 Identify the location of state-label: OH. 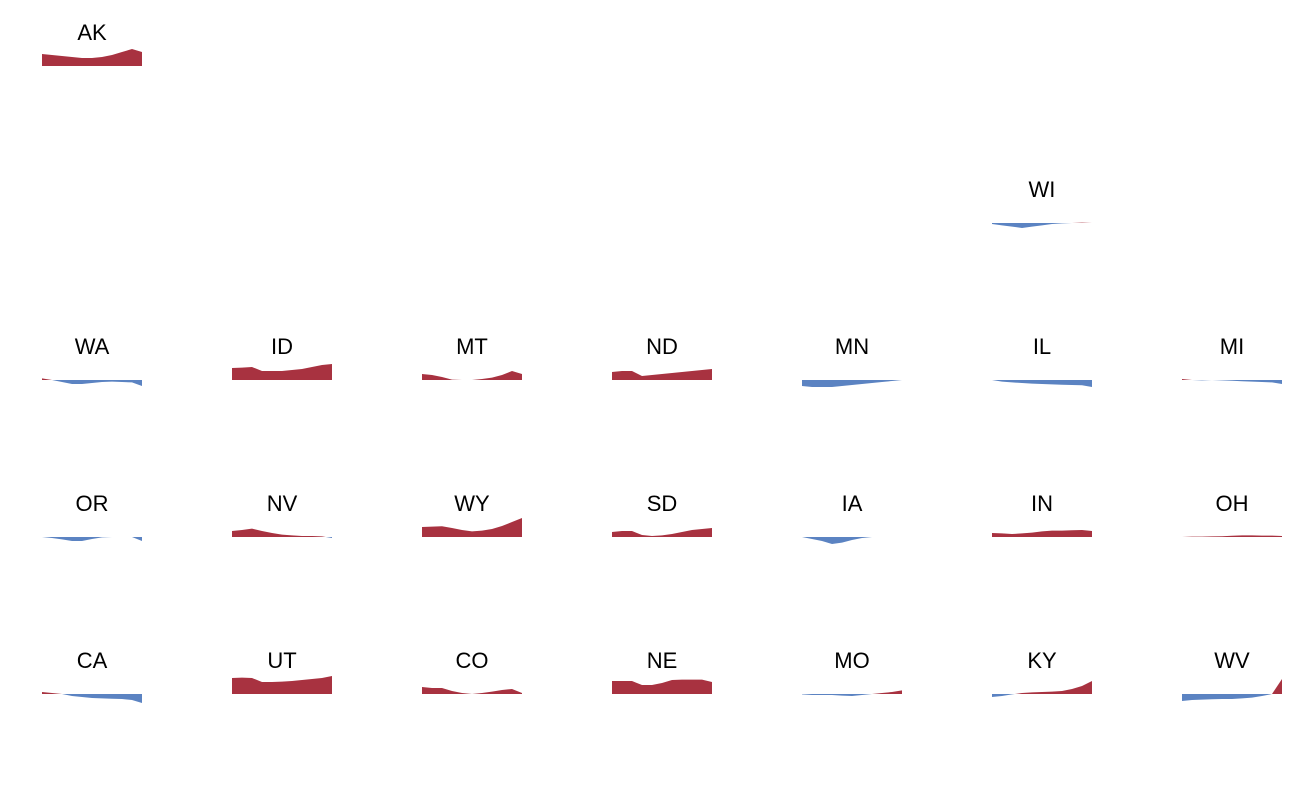
(1232, 503).